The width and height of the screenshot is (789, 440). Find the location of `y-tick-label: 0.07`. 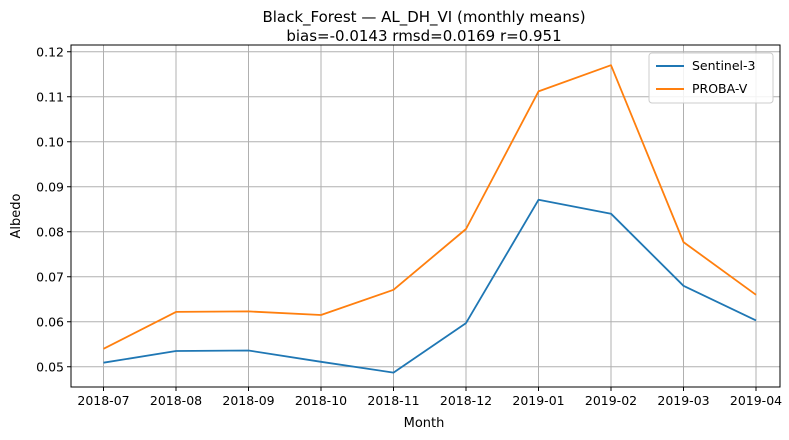

y-tick-label: 0.07 is located at coordinates (50, 276).